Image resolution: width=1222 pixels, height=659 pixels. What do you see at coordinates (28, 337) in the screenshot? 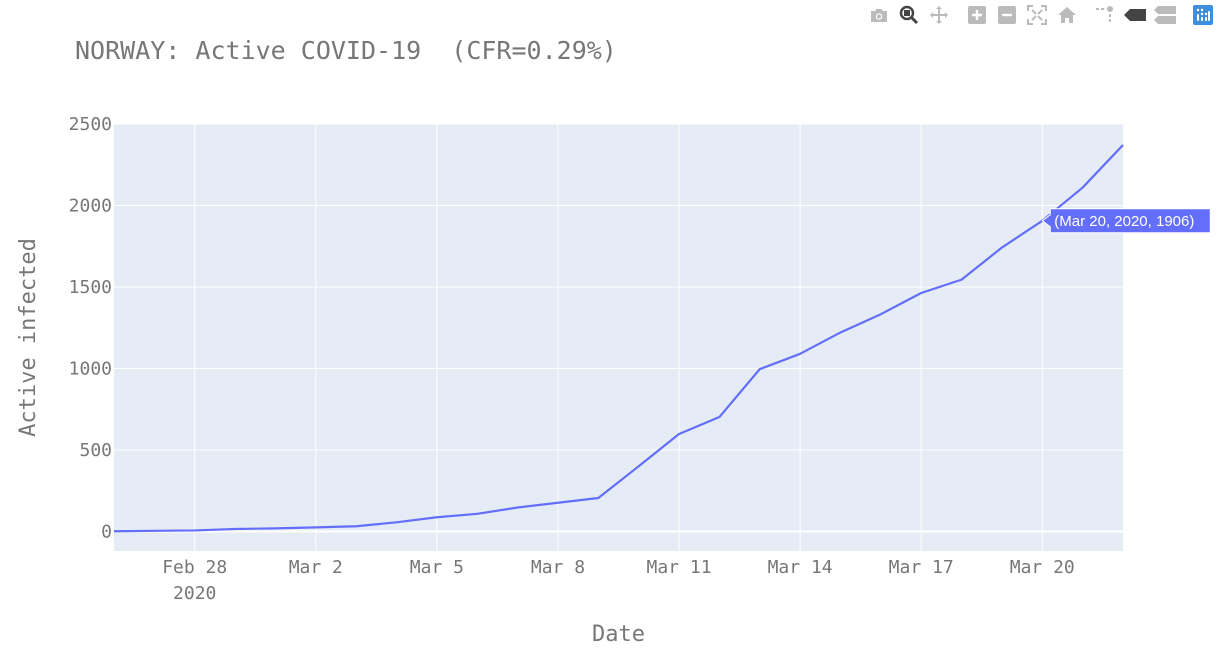
I see `y-axis-label: Active infected` at bounding box center [28, 337].